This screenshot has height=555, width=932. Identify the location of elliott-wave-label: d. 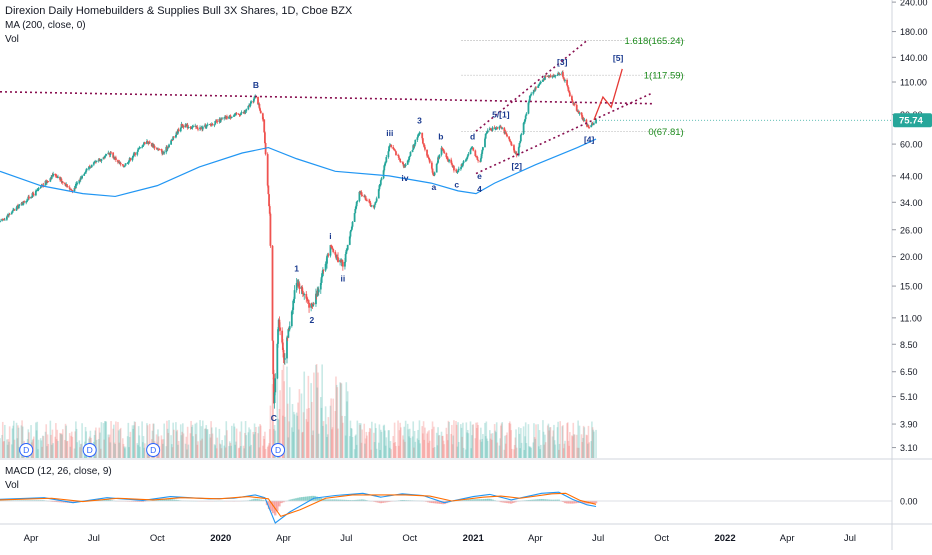
(472, 137).